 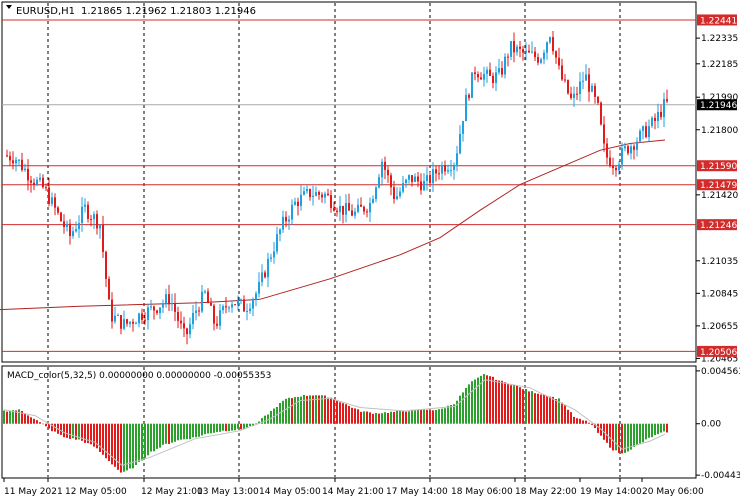 I want to click on ohlc-values: 1.21865 1.21962 1.21803 1.21946, so click(x=168, y=11).